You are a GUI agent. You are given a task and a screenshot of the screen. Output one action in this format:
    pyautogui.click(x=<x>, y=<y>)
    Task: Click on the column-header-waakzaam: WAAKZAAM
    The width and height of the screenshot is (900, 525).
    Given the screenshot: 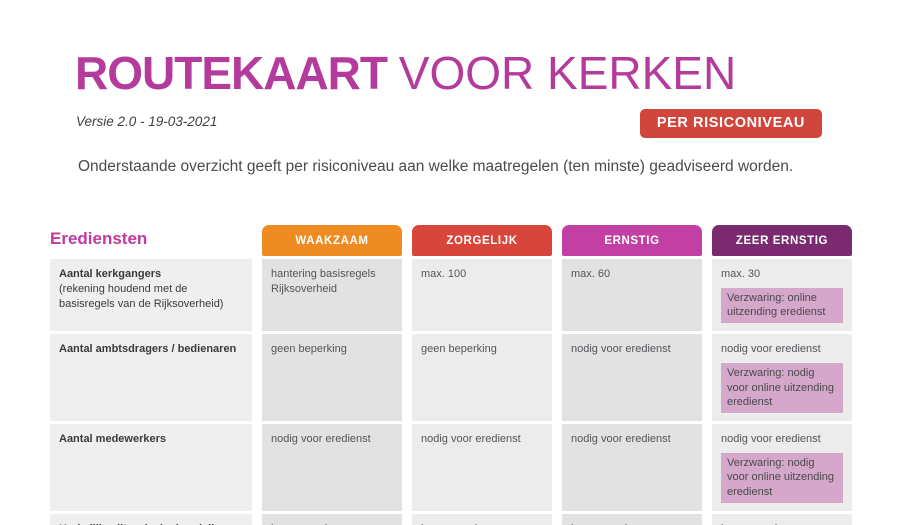 What is the action you would take?
    pyautogui.click(x=332, y=240)
    